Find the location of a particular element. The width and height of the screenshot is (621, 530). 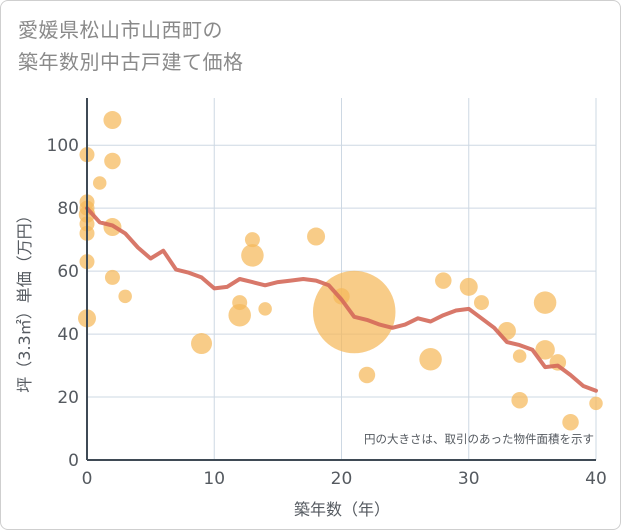

y-axis-label: 坪（3.3㎡）単価（万円） is located at coordinates (24, 299).